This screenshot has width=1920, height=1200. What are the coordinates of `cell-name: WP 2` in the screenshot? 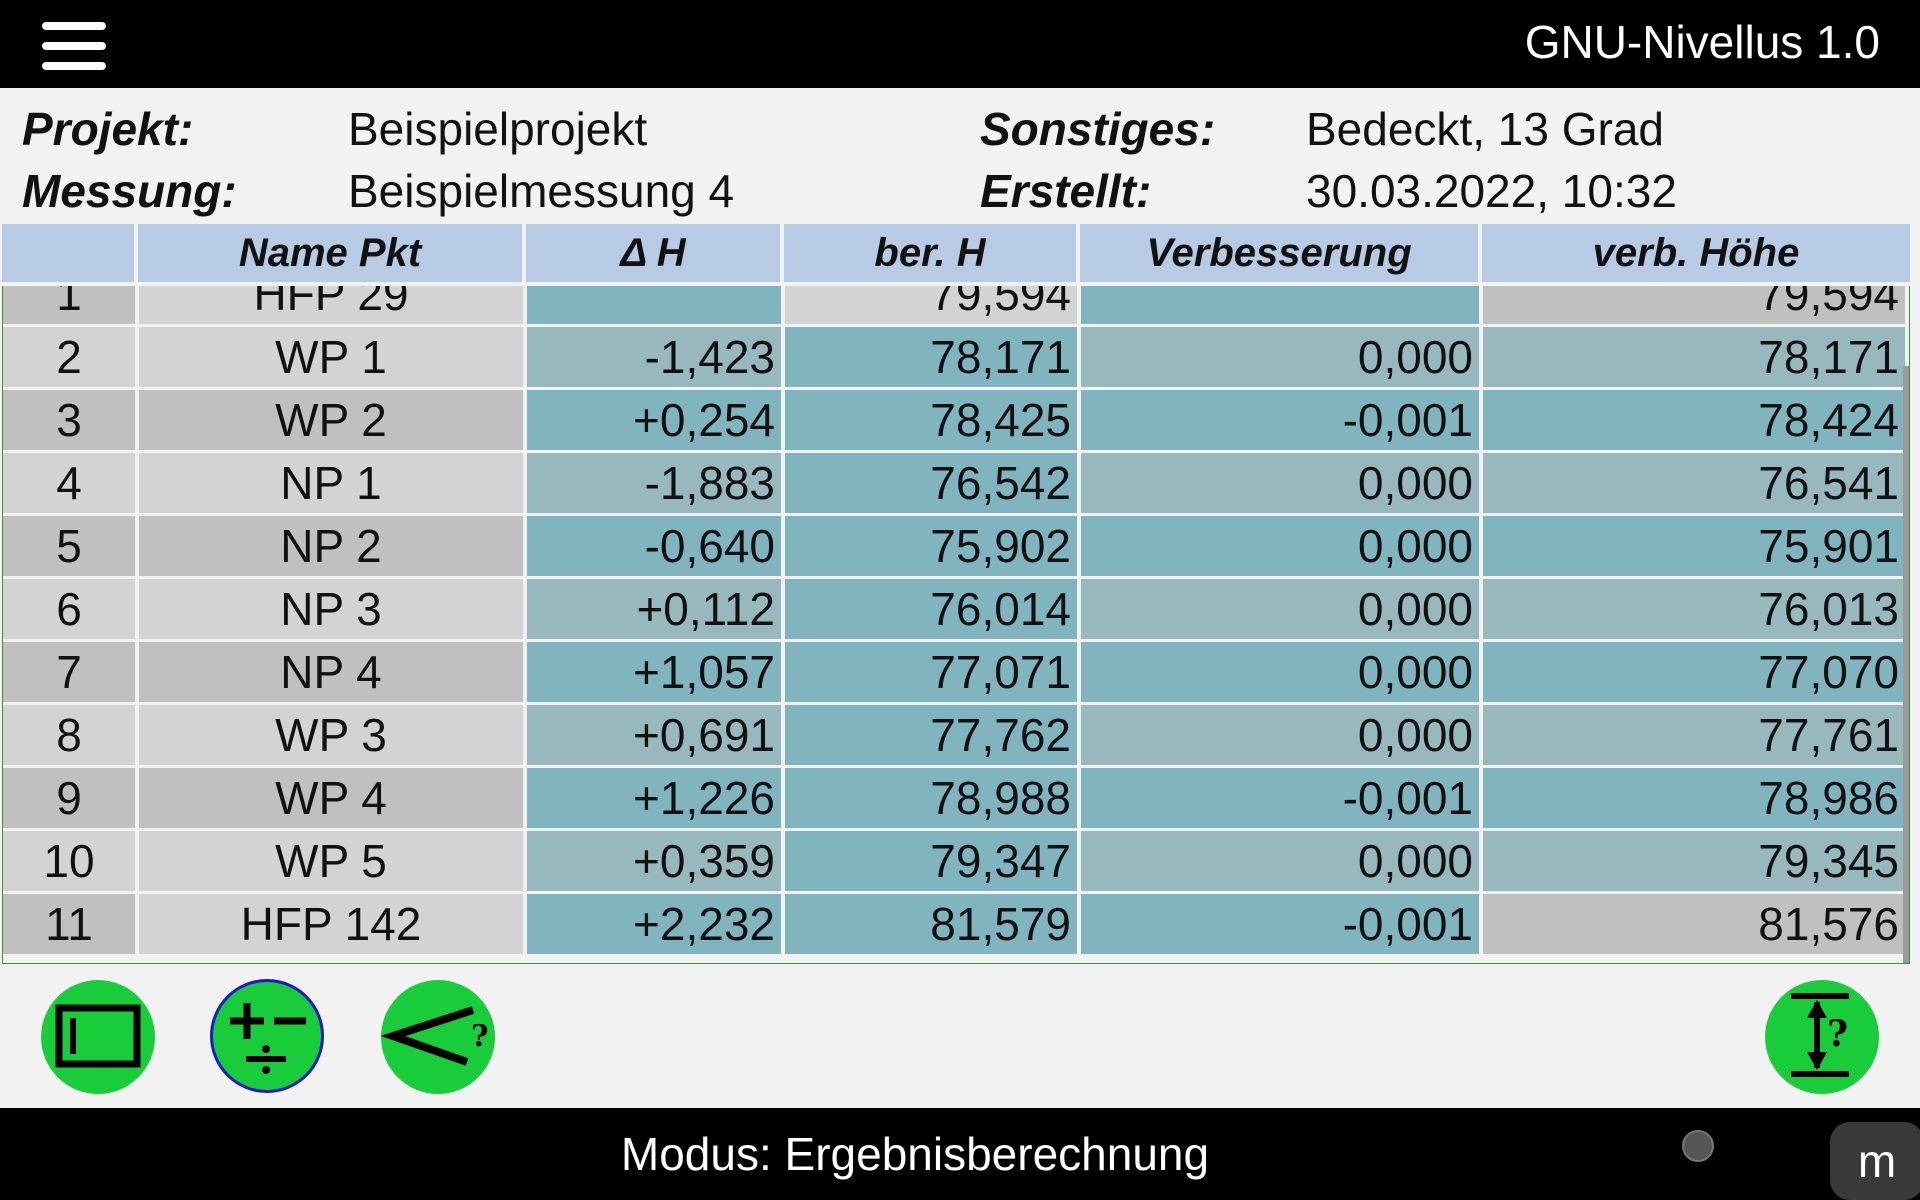 It's located at (331, 420).